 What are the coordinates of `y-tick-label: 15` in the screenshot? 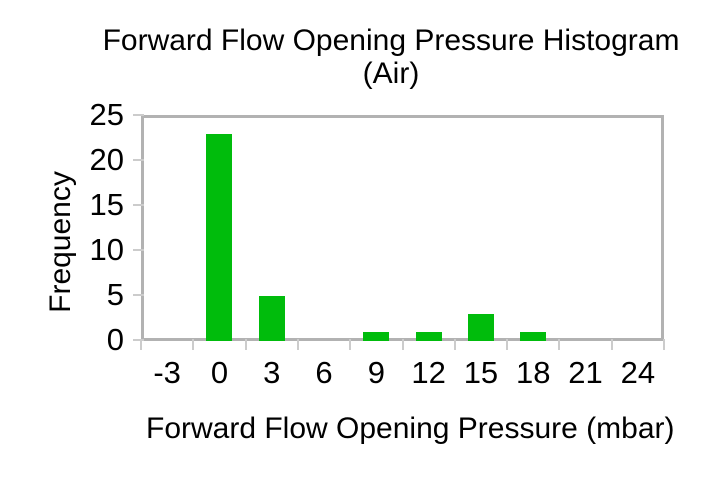 It's located at (106, 204).